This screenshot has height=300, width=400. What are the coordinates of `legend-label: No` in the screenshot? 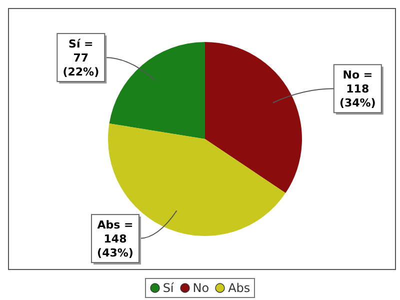 It's located at (201, 288).